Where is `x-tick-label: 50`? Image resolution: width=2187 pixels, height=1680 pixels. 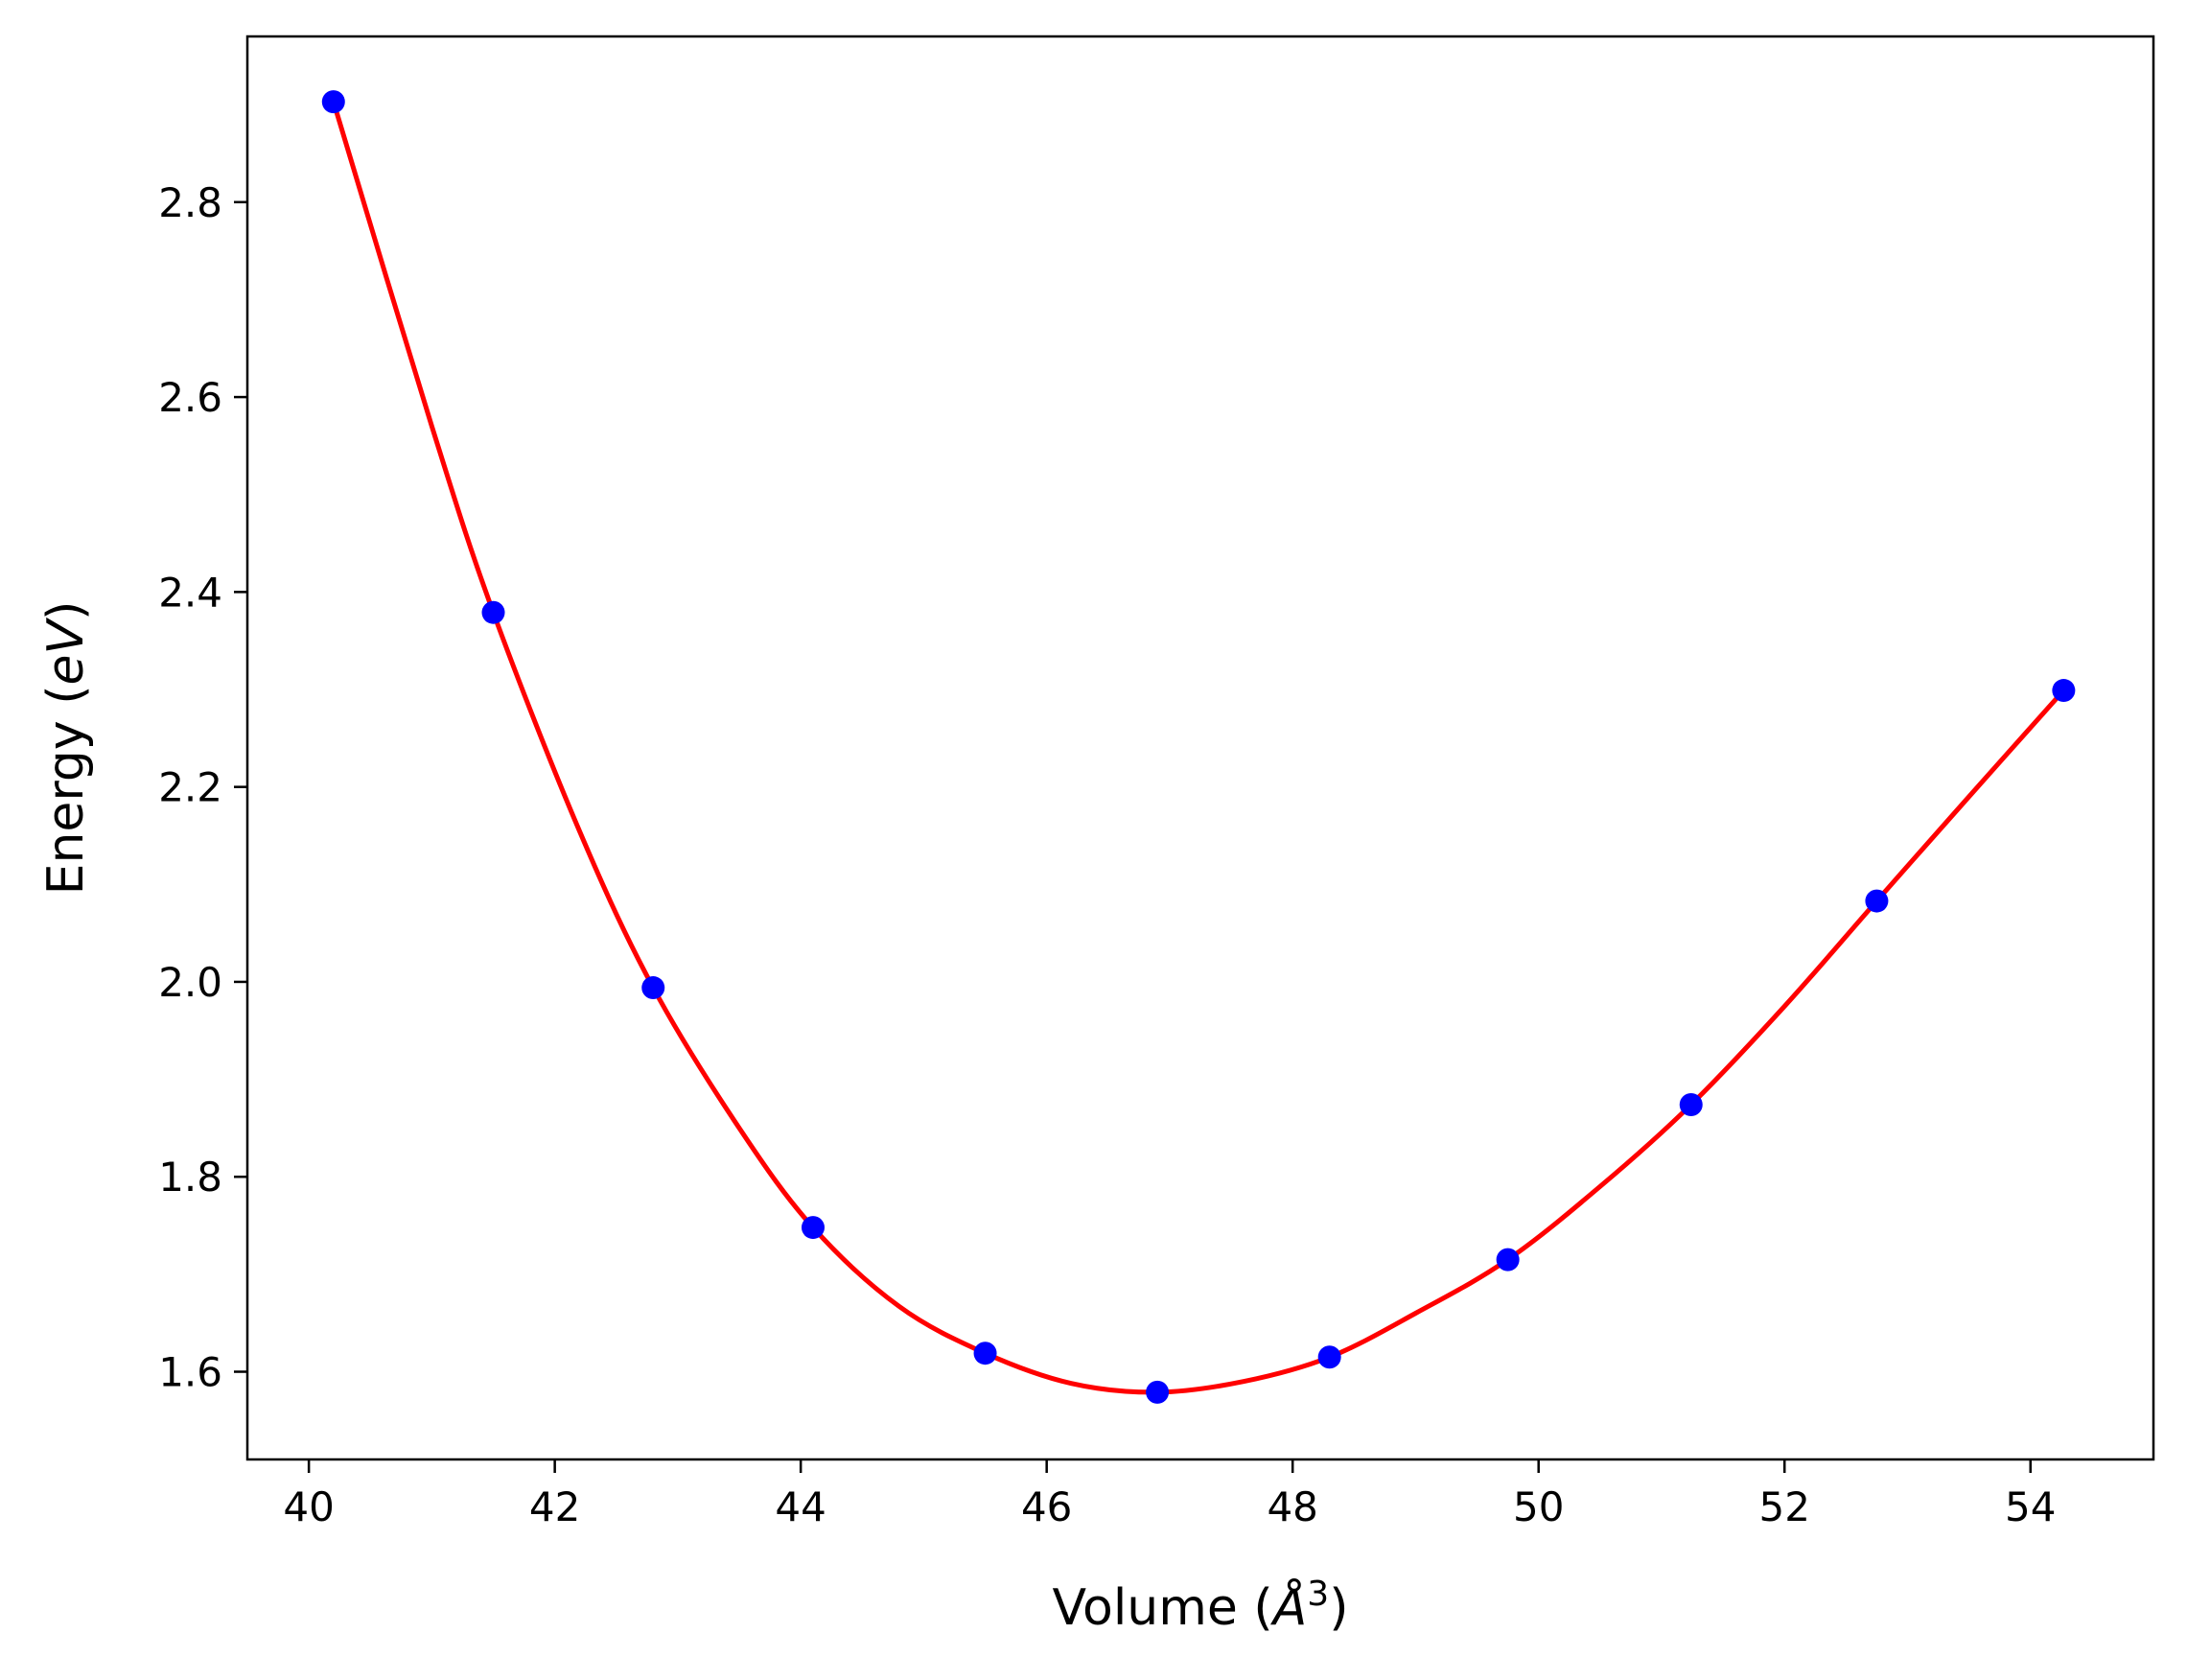
x-tick-label: 50 is located at coordinates (1538, 1506).